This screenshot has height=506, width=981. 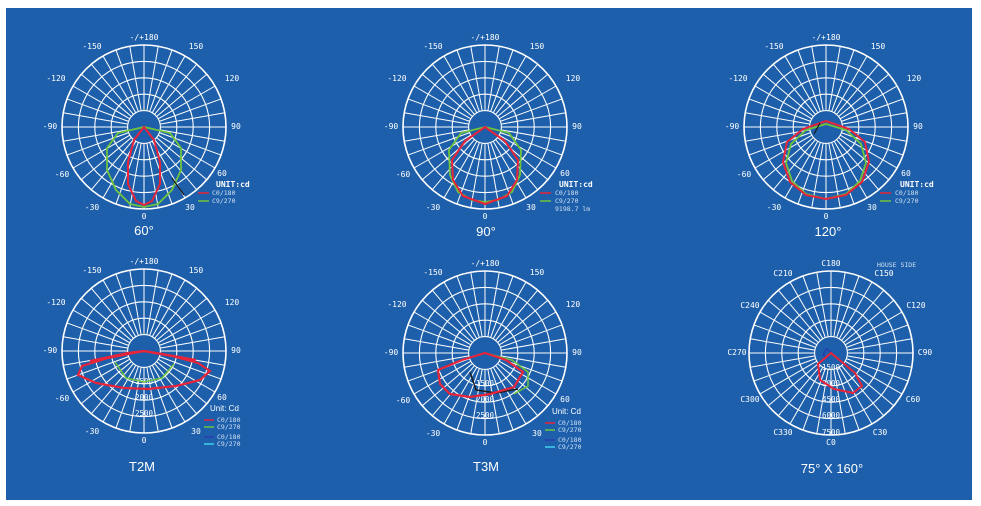 I want to click on tick-0: 0, so click(x=144, y=440).